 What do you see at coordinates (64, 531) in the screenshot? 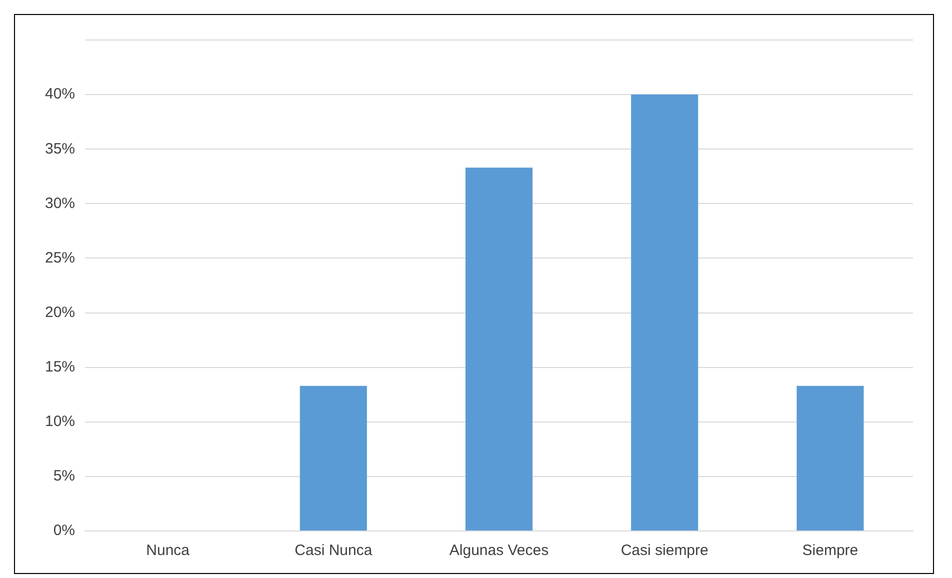
I see `y-tick-label: 0%` at bounding box center [64, 531].